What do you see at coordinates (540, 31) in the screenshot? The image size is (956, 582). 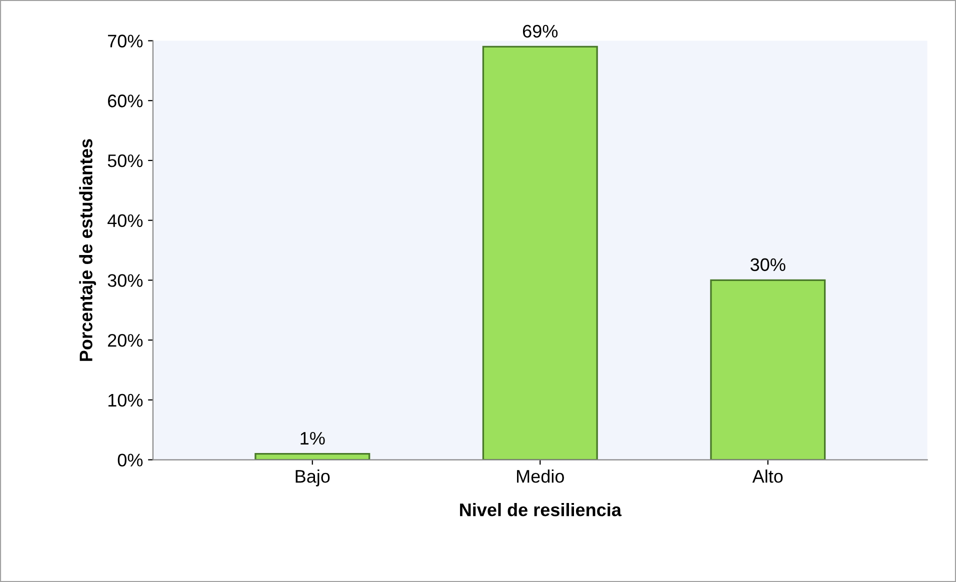 I see `data-label: 69%` at bounding box center [540, 31].